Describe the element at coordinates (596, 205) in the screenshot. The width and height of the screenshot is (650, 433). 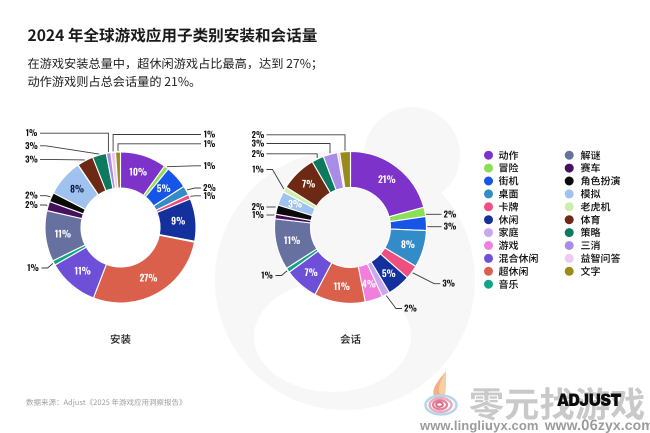
I see `svg-text: 老虎机` at that location.